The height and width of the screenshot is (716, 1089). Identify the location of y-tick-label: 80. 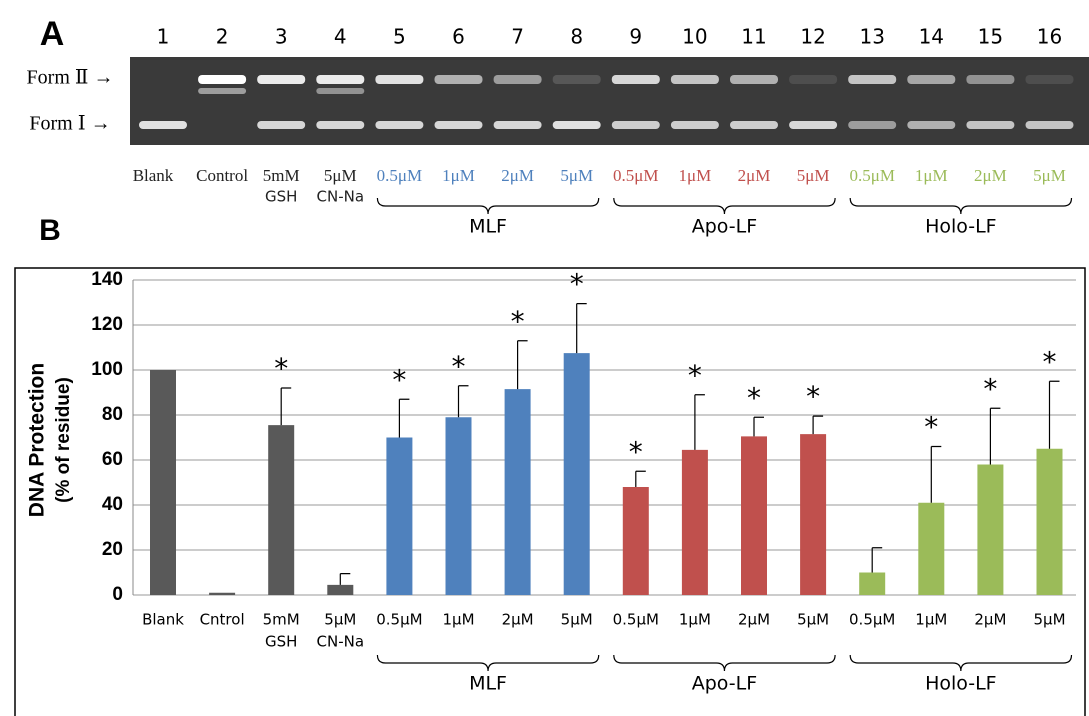
(112, 414).